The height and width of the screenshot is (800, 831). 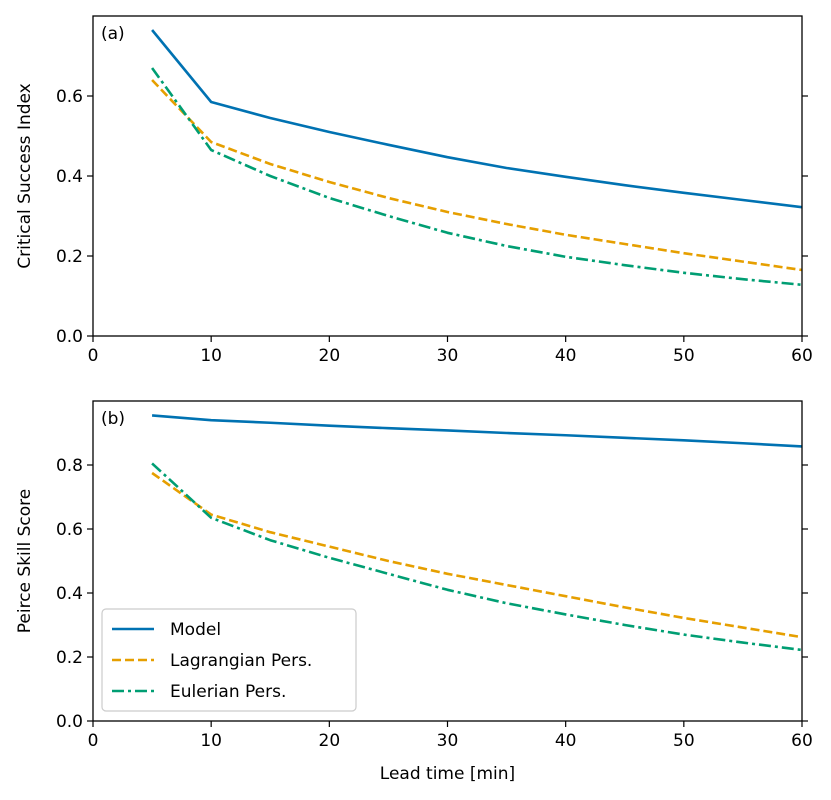 I want to click on legend-box, so click(x=229, y=660).